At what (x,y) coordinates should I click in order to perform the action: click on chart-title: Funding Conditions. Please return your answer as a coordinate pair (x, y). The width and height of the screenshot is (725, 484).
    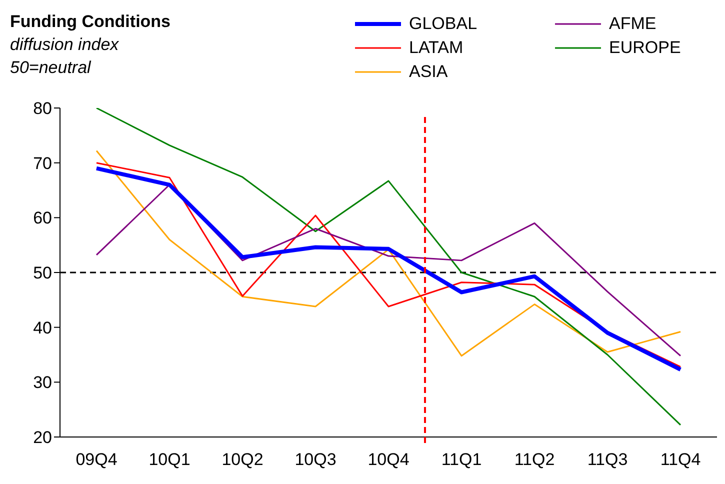
    Looking at the image, I should click on (90, 22).